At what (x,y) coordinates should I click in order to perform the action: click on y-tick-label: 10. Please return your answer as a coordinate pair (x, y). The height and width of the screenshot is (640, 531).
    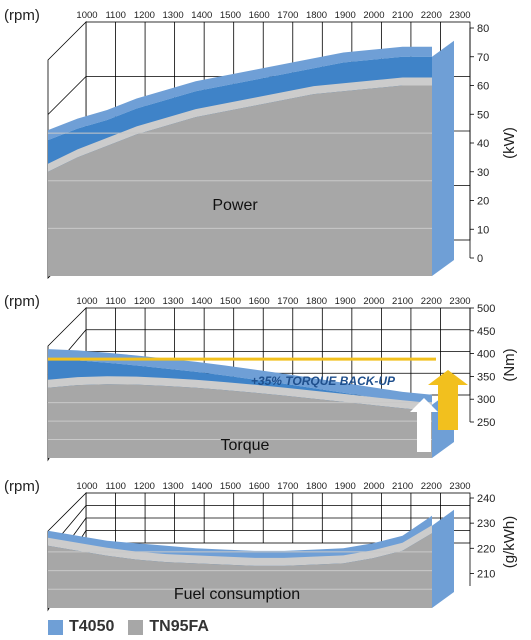
    Looking at the image, I should click on (483, 230).